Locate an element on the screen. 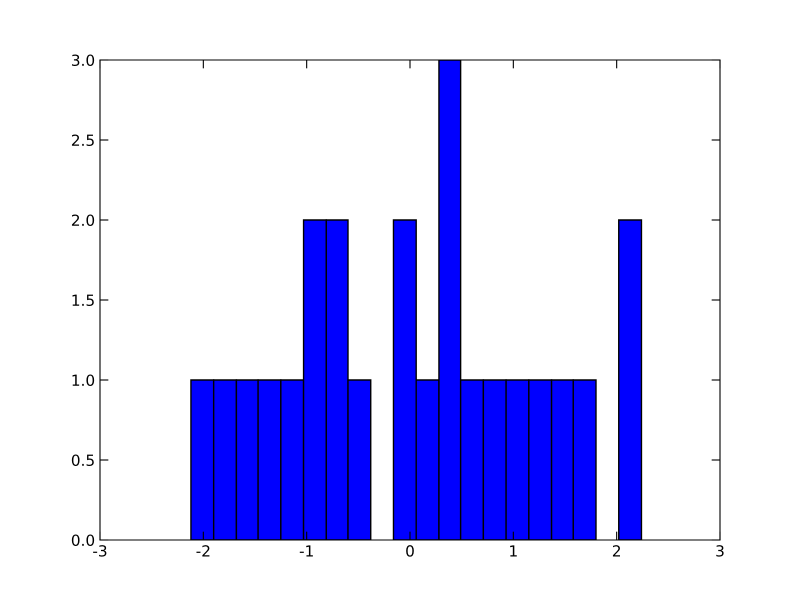  x-tick-label: -1 is located at coordinates (306, 550).